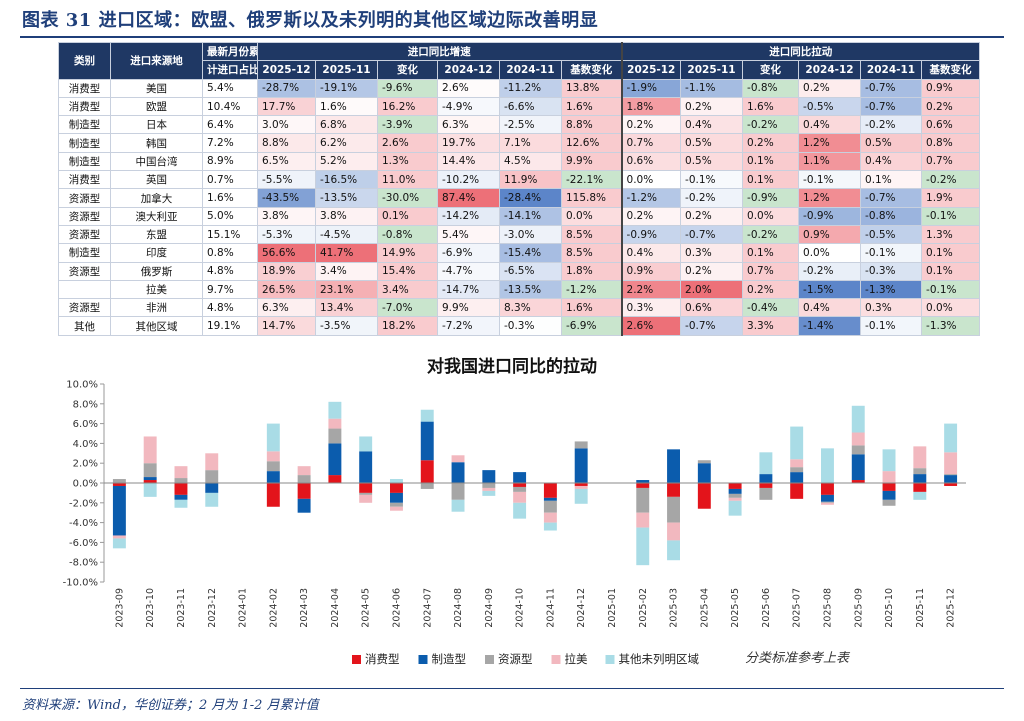 This screenshot has height=721, width=1024. What do you see at coordinates (230, 161) in the screenshot?
I see `cell-share: 8.9%` at bounding box center [230, 161].